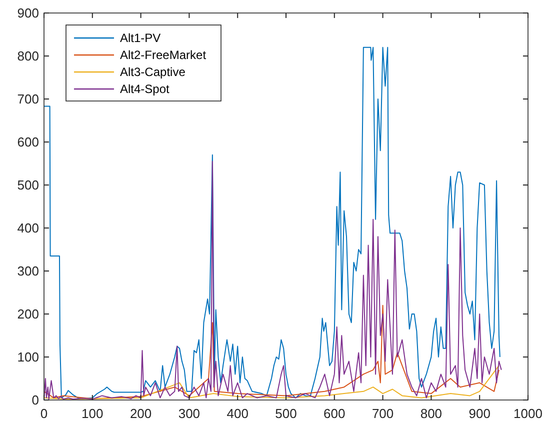 The image size is (550, 430). What do you see at coordinates (528, 413) in the screenshot?
I see `x-tick-label: 1000` at bounding box center [528, 413].